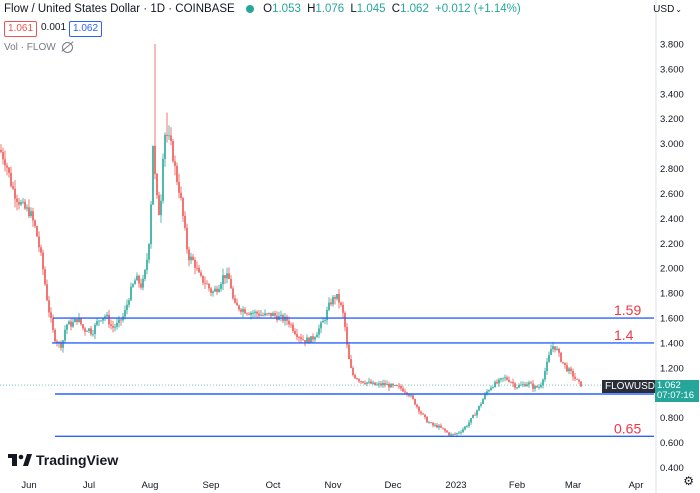  I want to click on hide-eye-icon, so click(67, 47).